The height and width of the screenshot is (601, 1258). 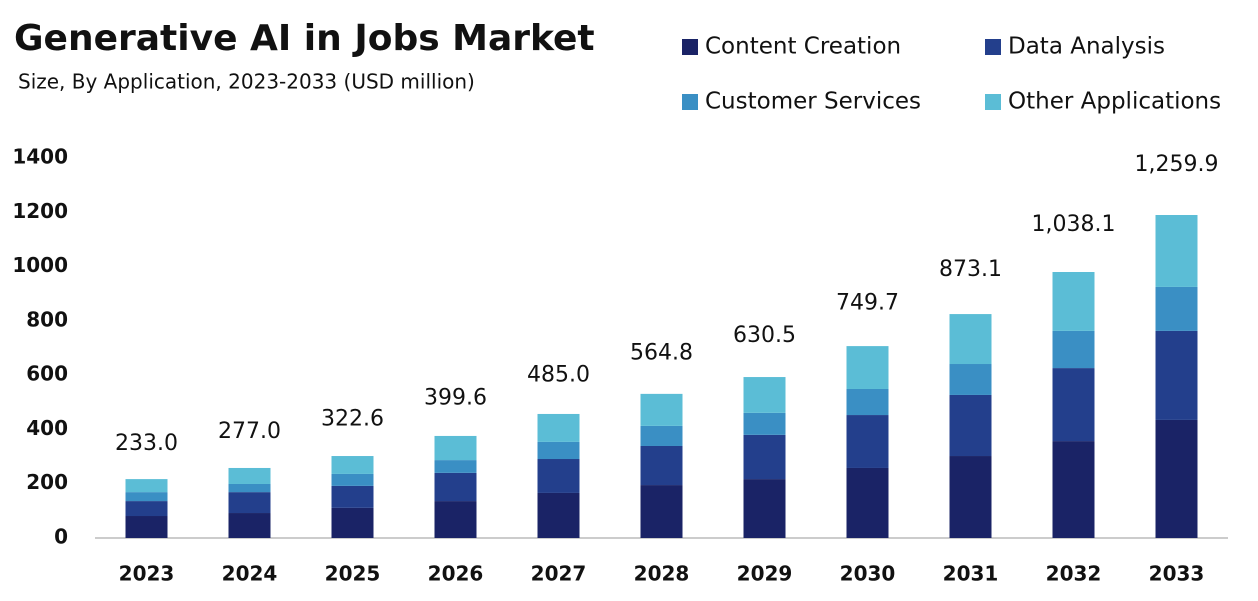 What do you see at coordinates (803, 47) in the screenshot?
I see `legend-label: Content Creation` at bounding box center [803, 47].